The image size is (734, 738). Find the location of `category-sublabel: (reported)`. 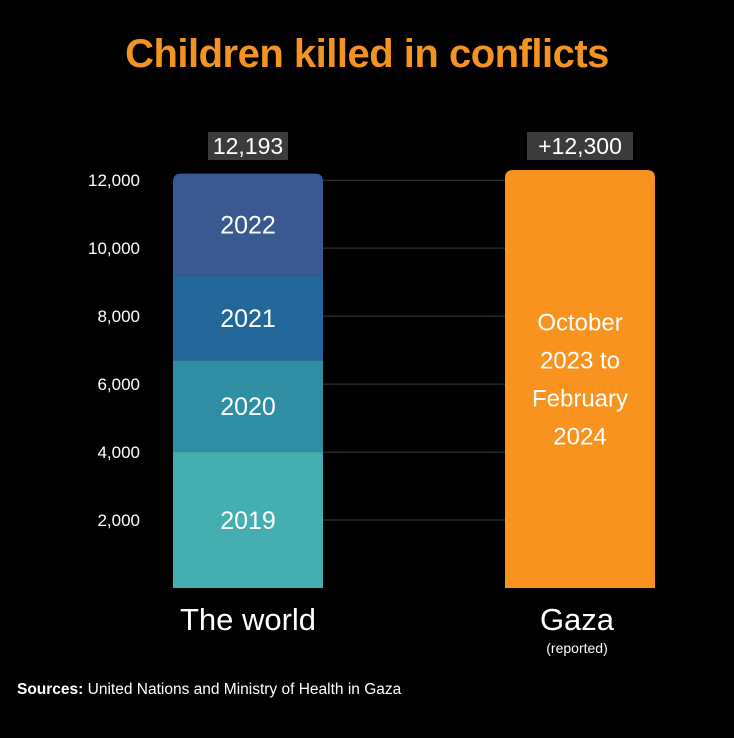

category-sublabel: (reported) is located at coordinates (576, 648).